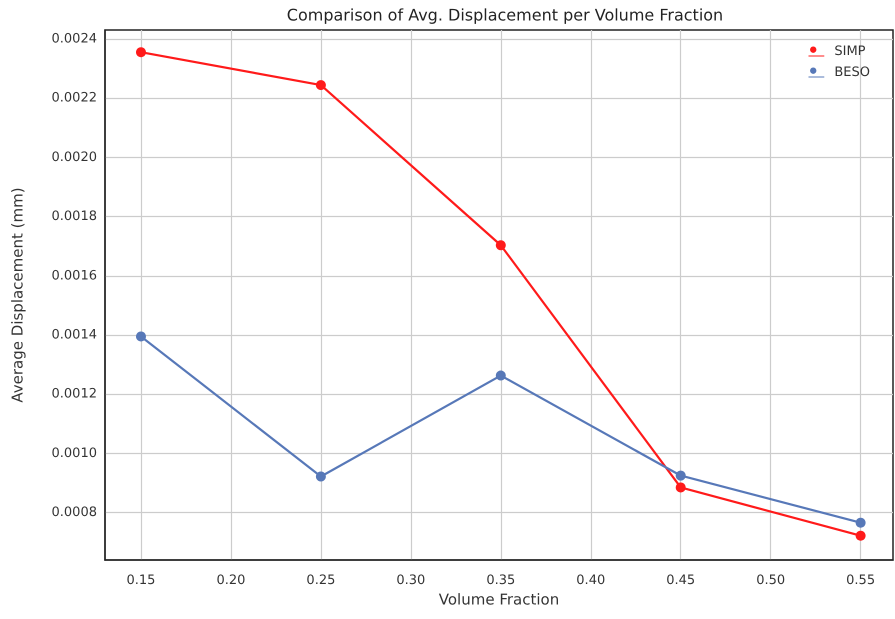 The height and width of the screenshot is (619, 895). Describe the element at coordinates (74, 394) in the screenshot. I see `y-tick-label: 0.0012` at that location.